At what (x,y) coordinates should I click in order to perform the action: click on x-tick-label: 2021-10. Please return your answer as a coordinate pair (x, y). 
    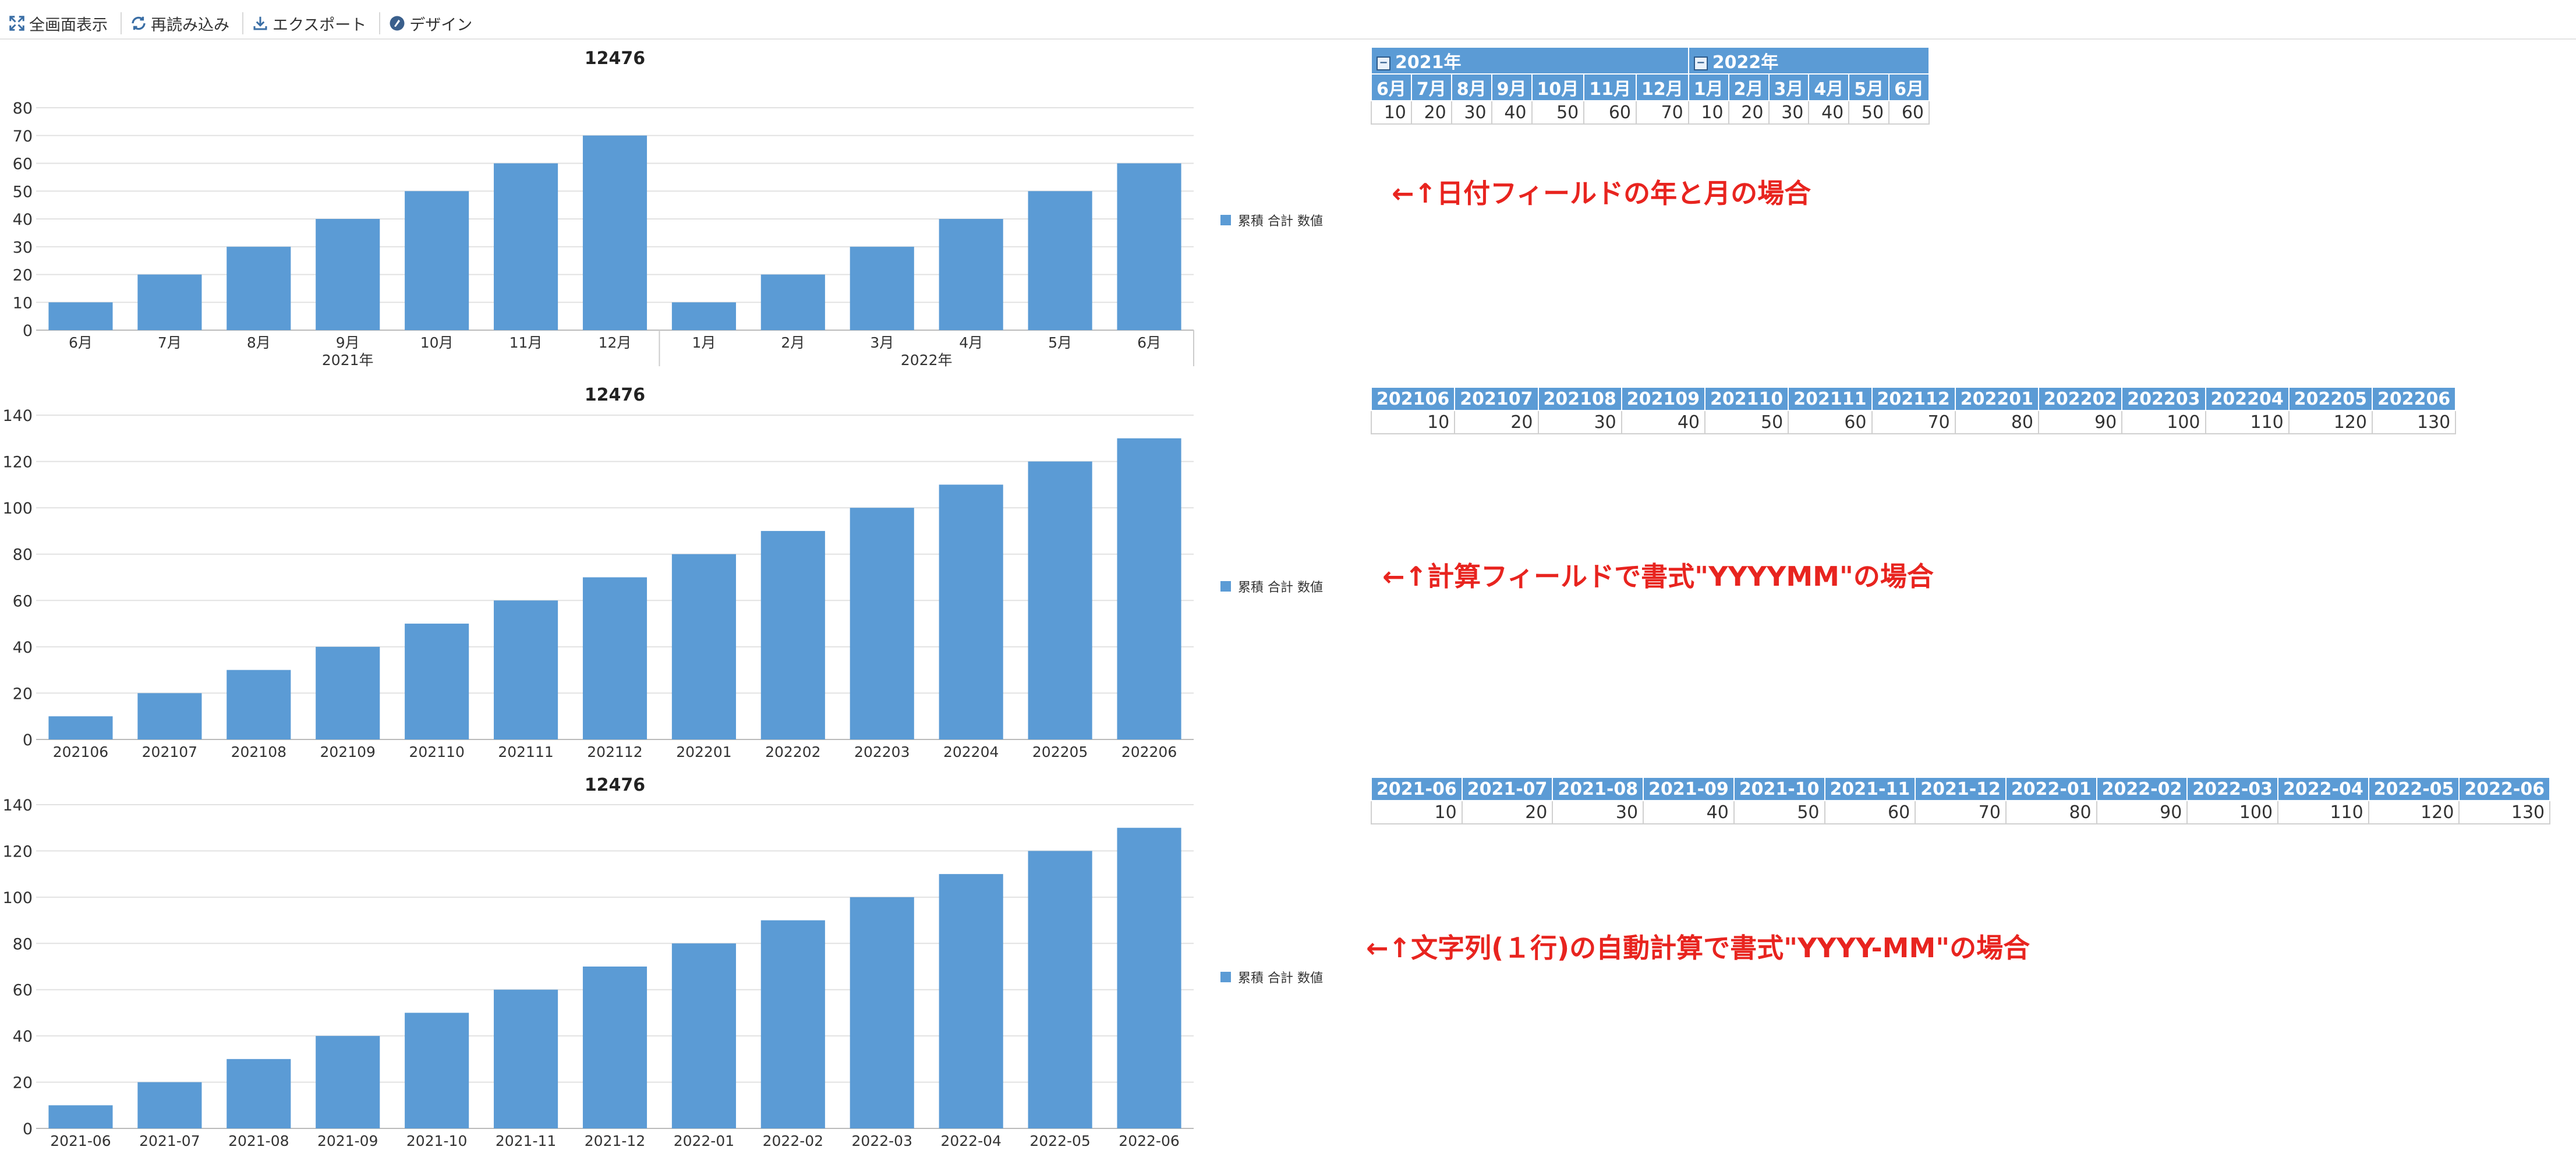
    Looking at the image, I should click on (436, 1140).